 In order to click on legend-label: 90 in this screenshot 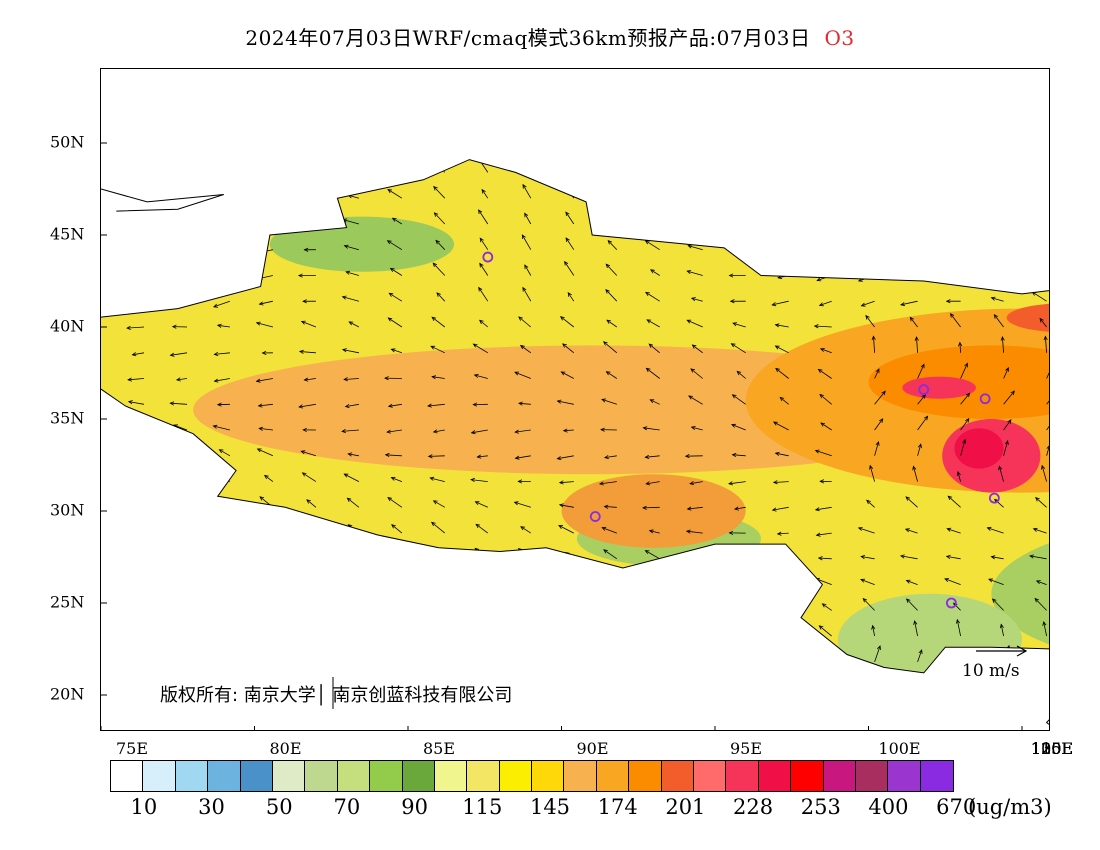, I will do `click(414, 807)`.